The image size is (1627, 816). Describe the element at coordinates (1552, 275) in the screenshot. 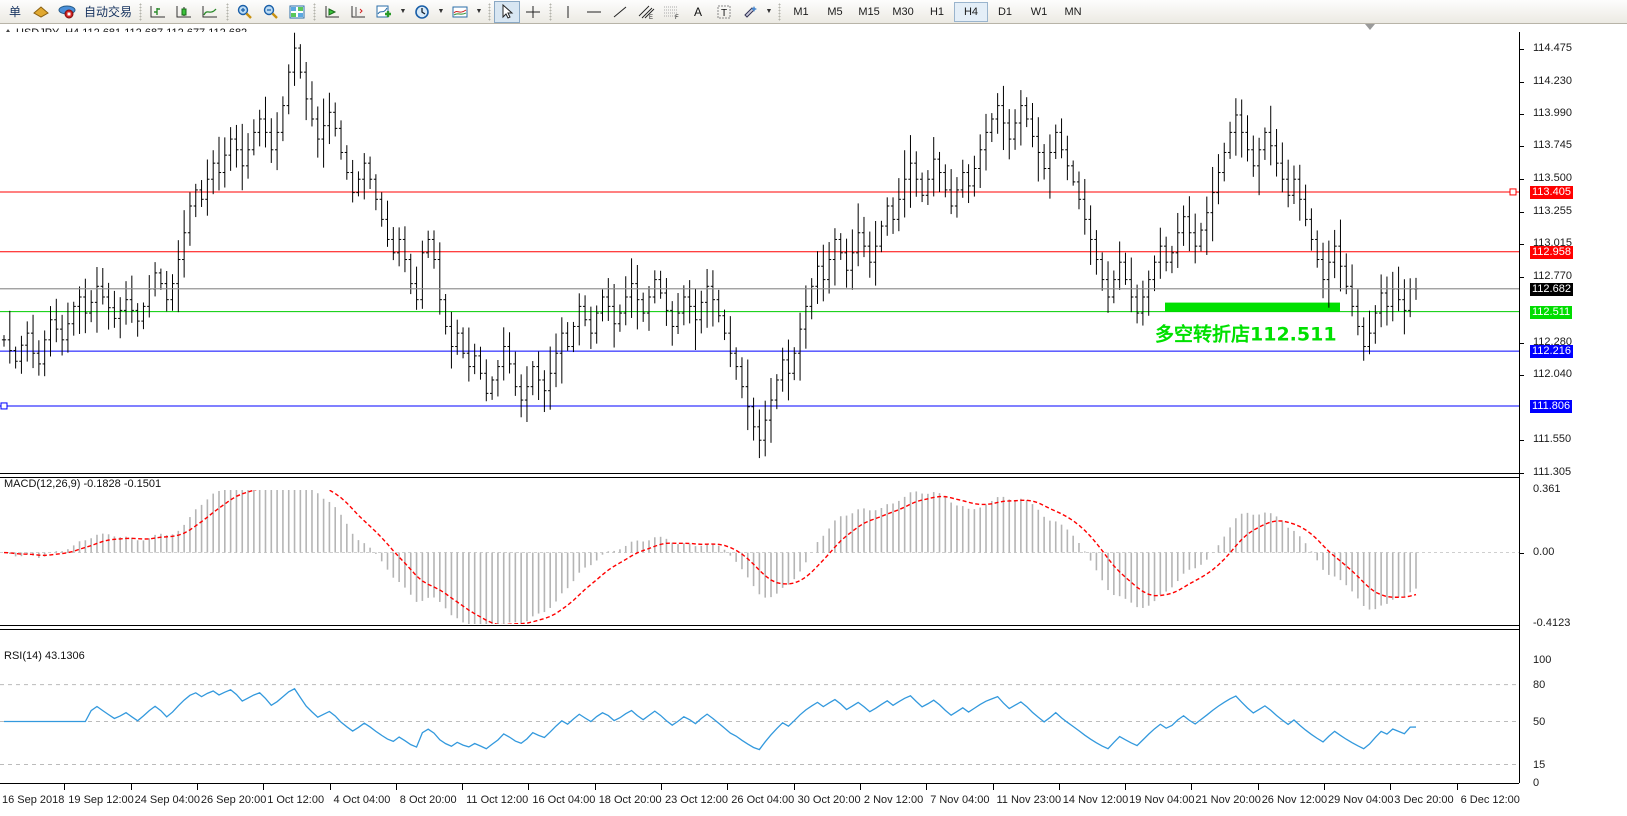

I see `price-axis-label: 112.770` at that location.